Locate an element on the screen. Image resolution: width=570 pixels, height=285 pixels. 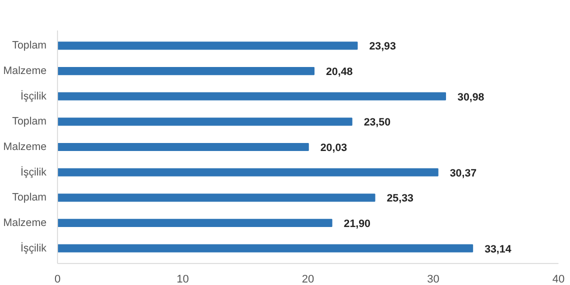
data-label: 25,33 is located at coordinates (400, 198).